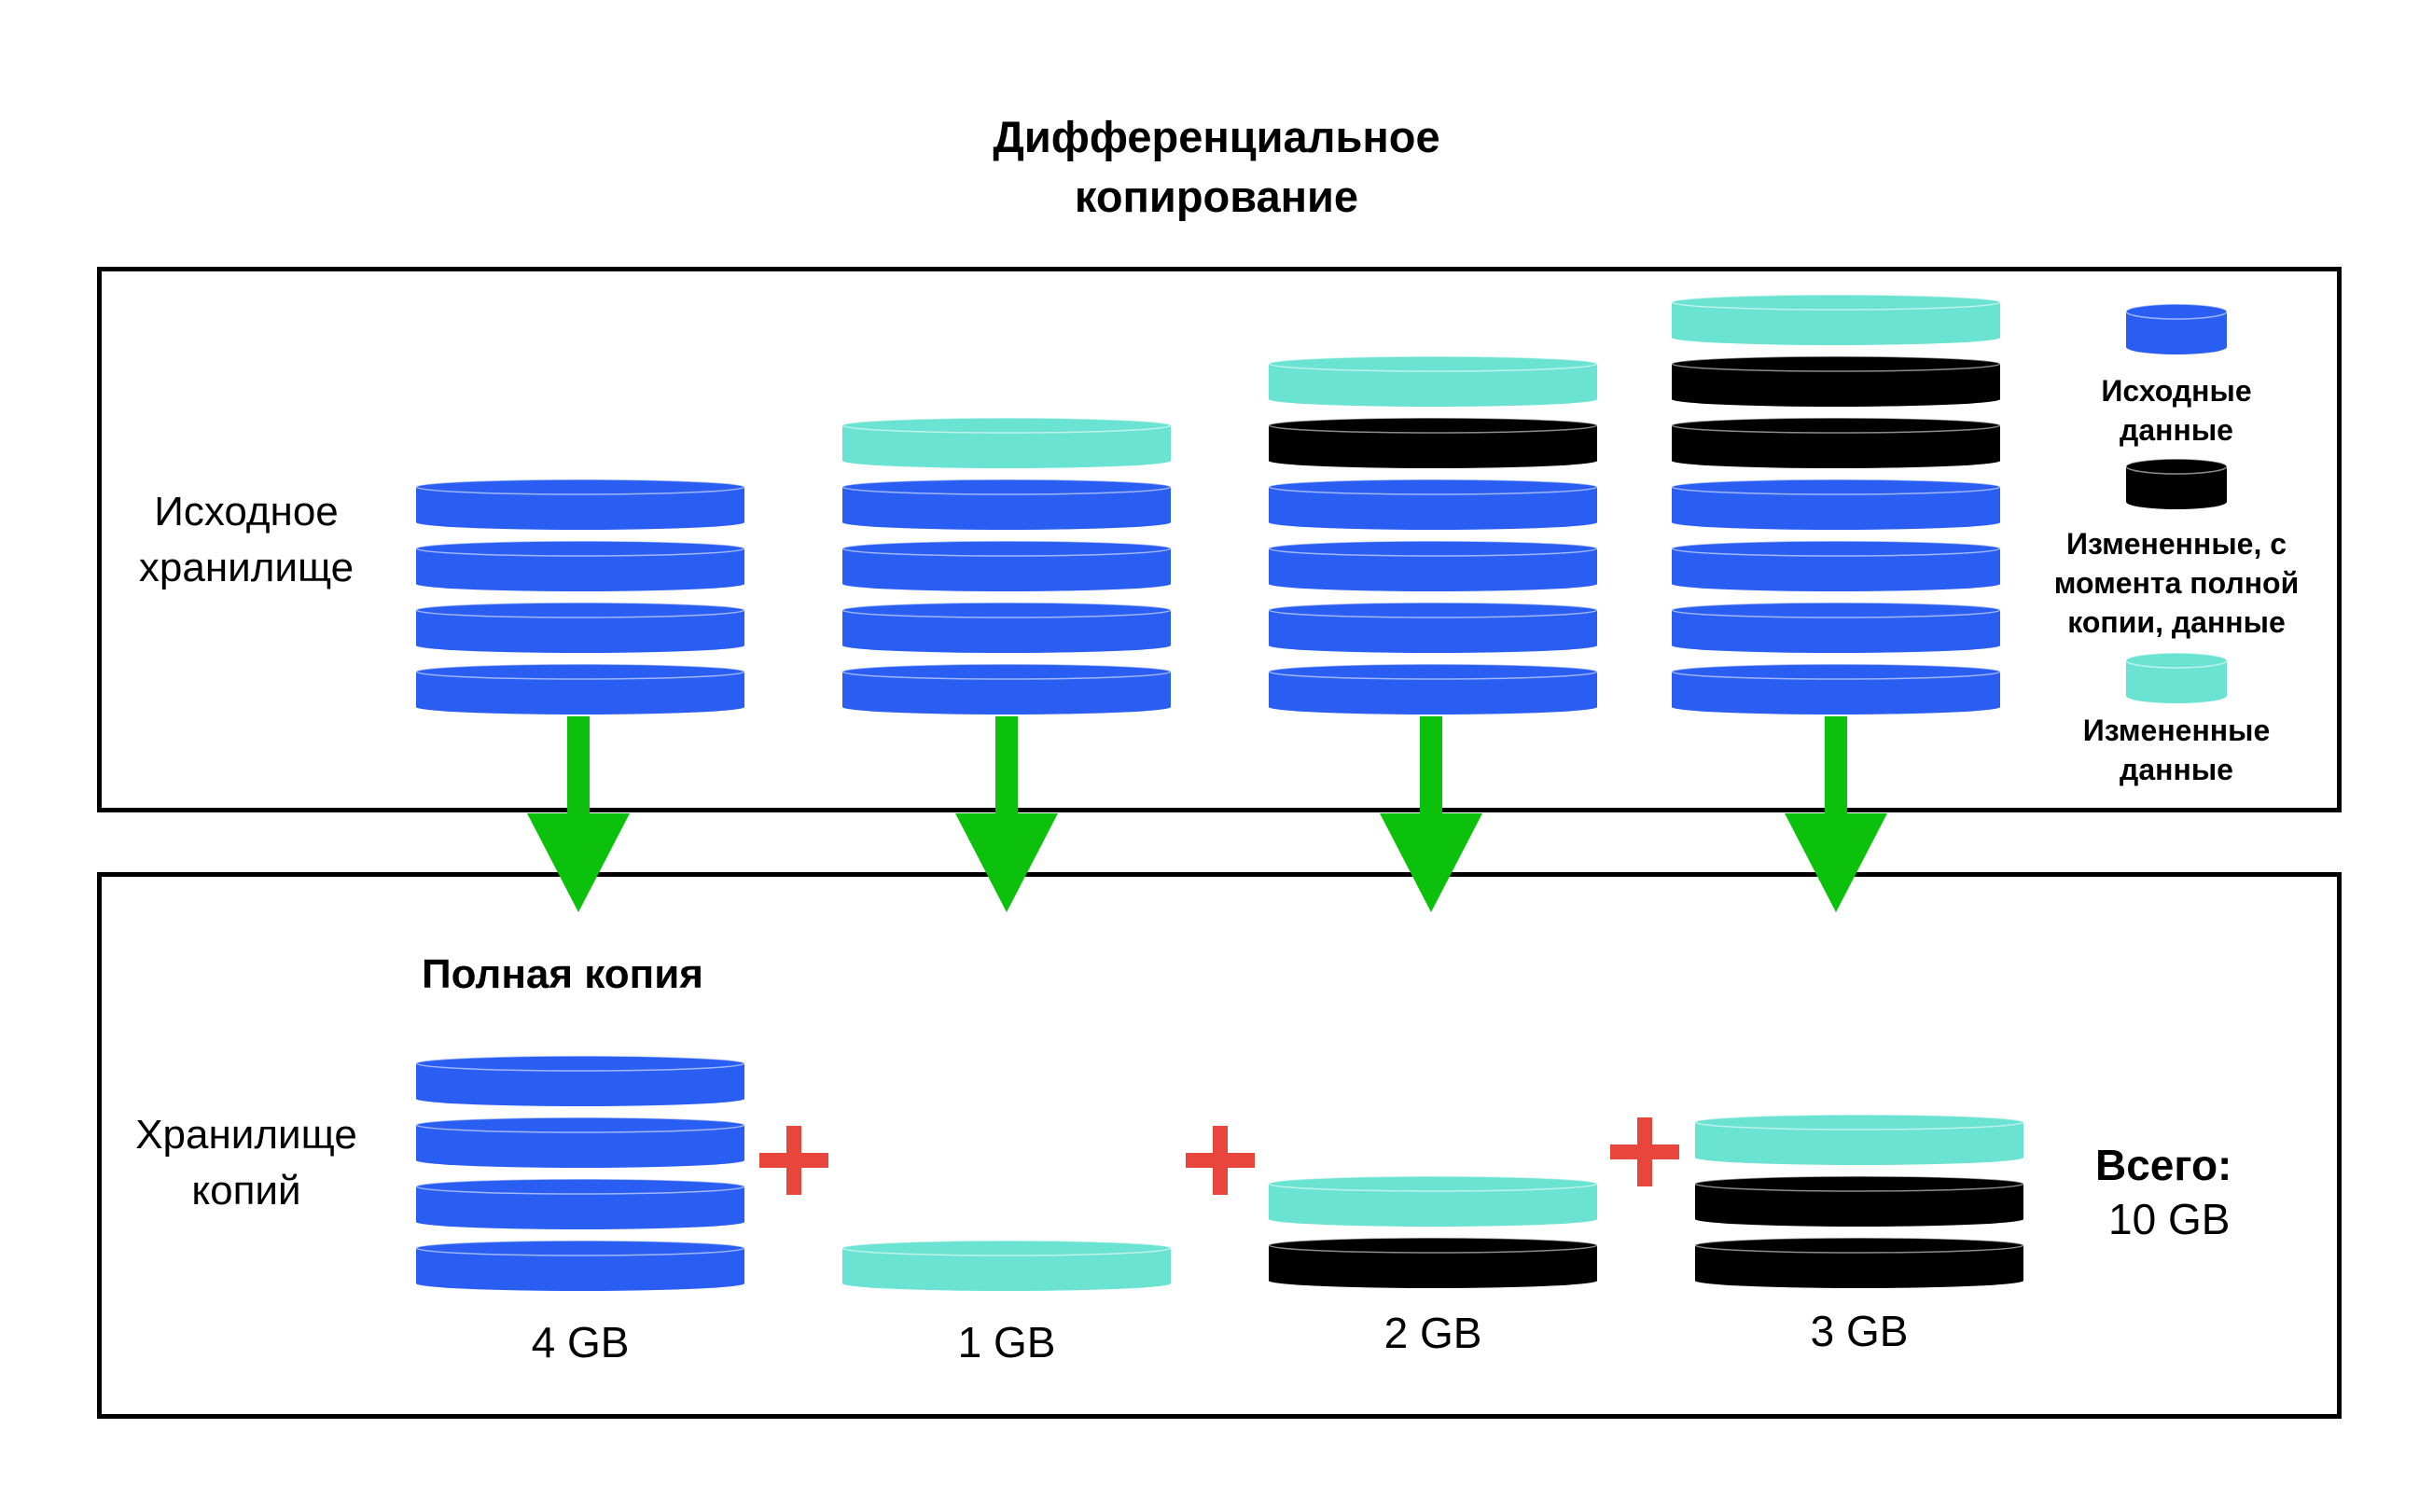 This screenshot has height=1512, width=2433. I want to click on legend-original-line-2: данные, so click(2176, 430).